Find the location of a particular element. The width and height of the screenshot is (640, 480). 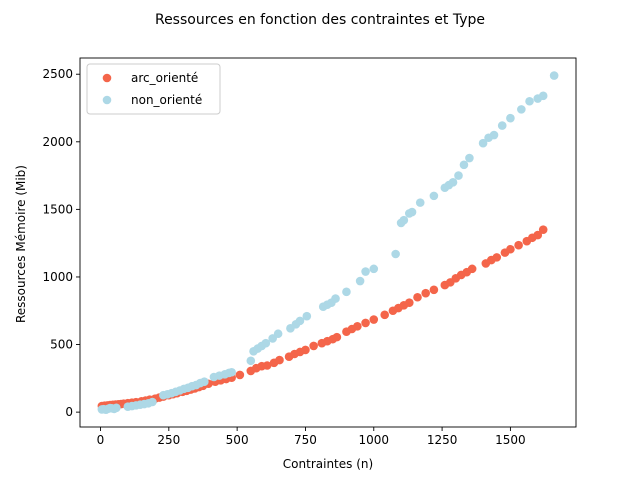

y-tick-label: 2000 is located at coordinates (57, 142).